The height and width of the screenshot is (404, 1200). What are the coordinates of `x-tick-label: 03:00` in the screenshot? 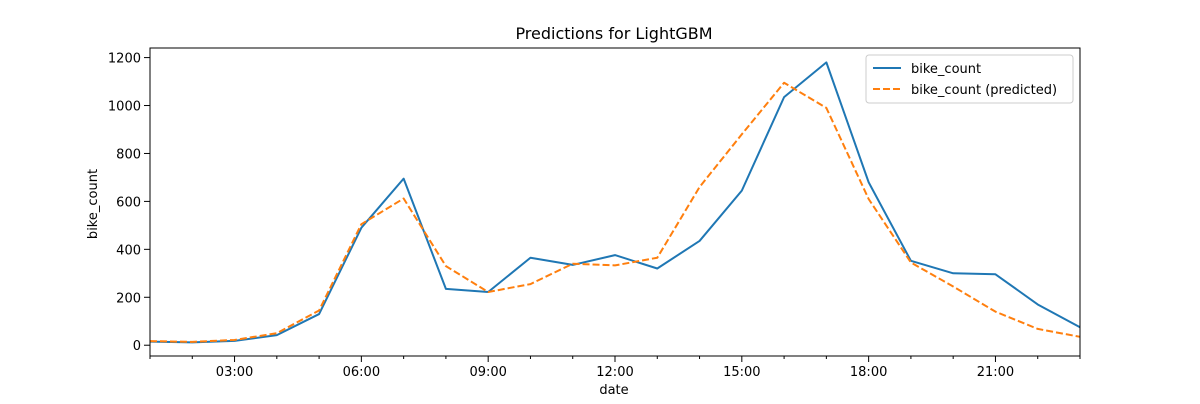 It's located at (234, 372).